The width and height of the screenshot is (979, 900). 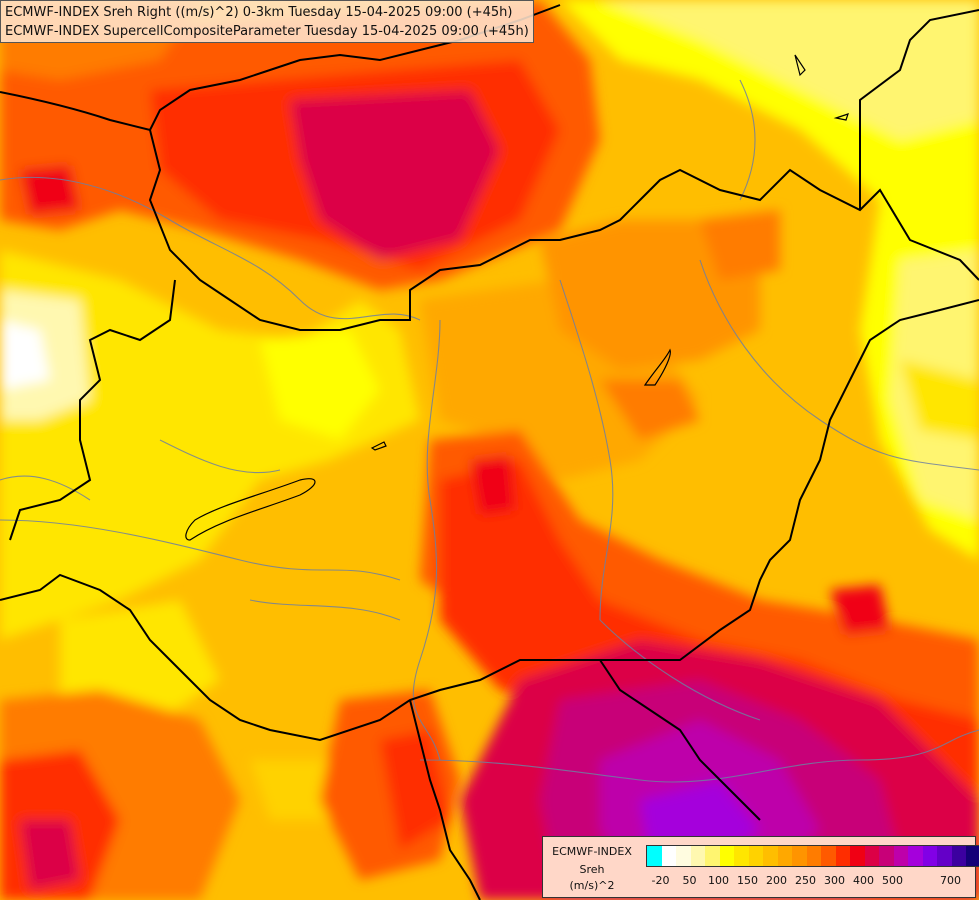 What do you see at coordinates (592, 851) in the screenshot?
I see `legend-model: ECMWF-INDEX` at bounding box center [592, 851].